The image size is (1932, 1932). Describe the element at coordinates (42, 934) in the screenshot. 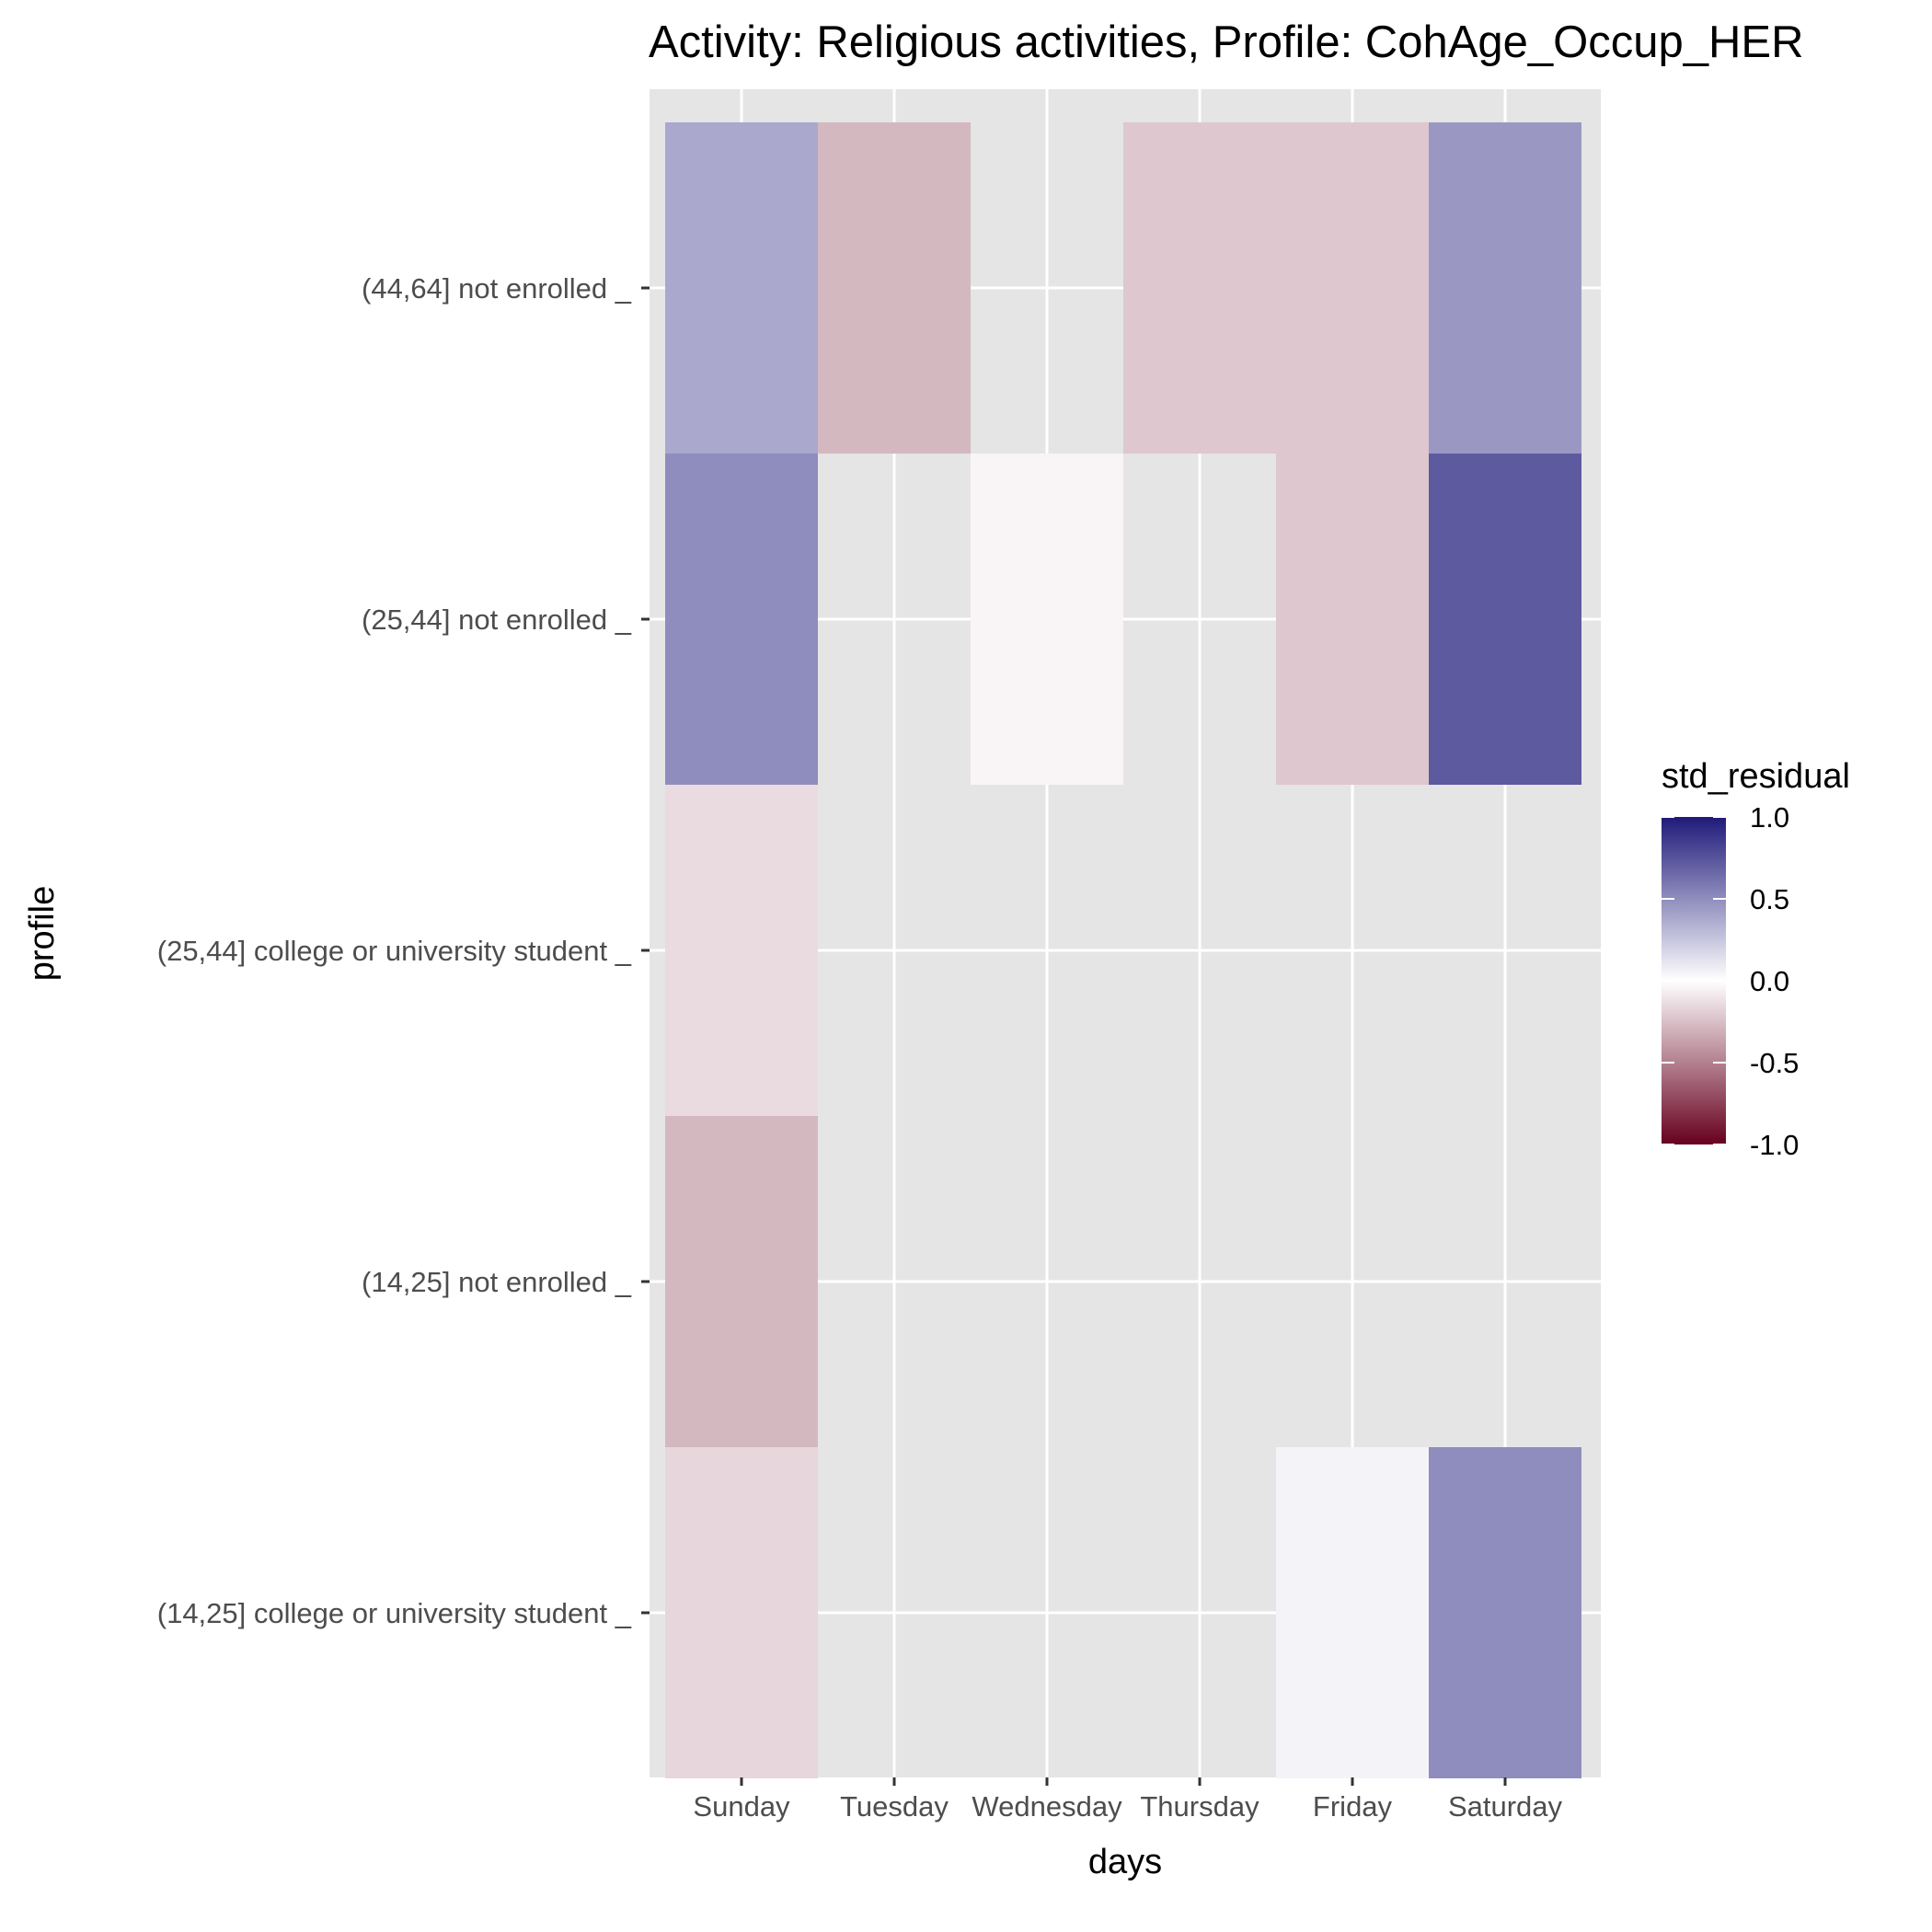

I see `y-axis-title: profile` at that location.